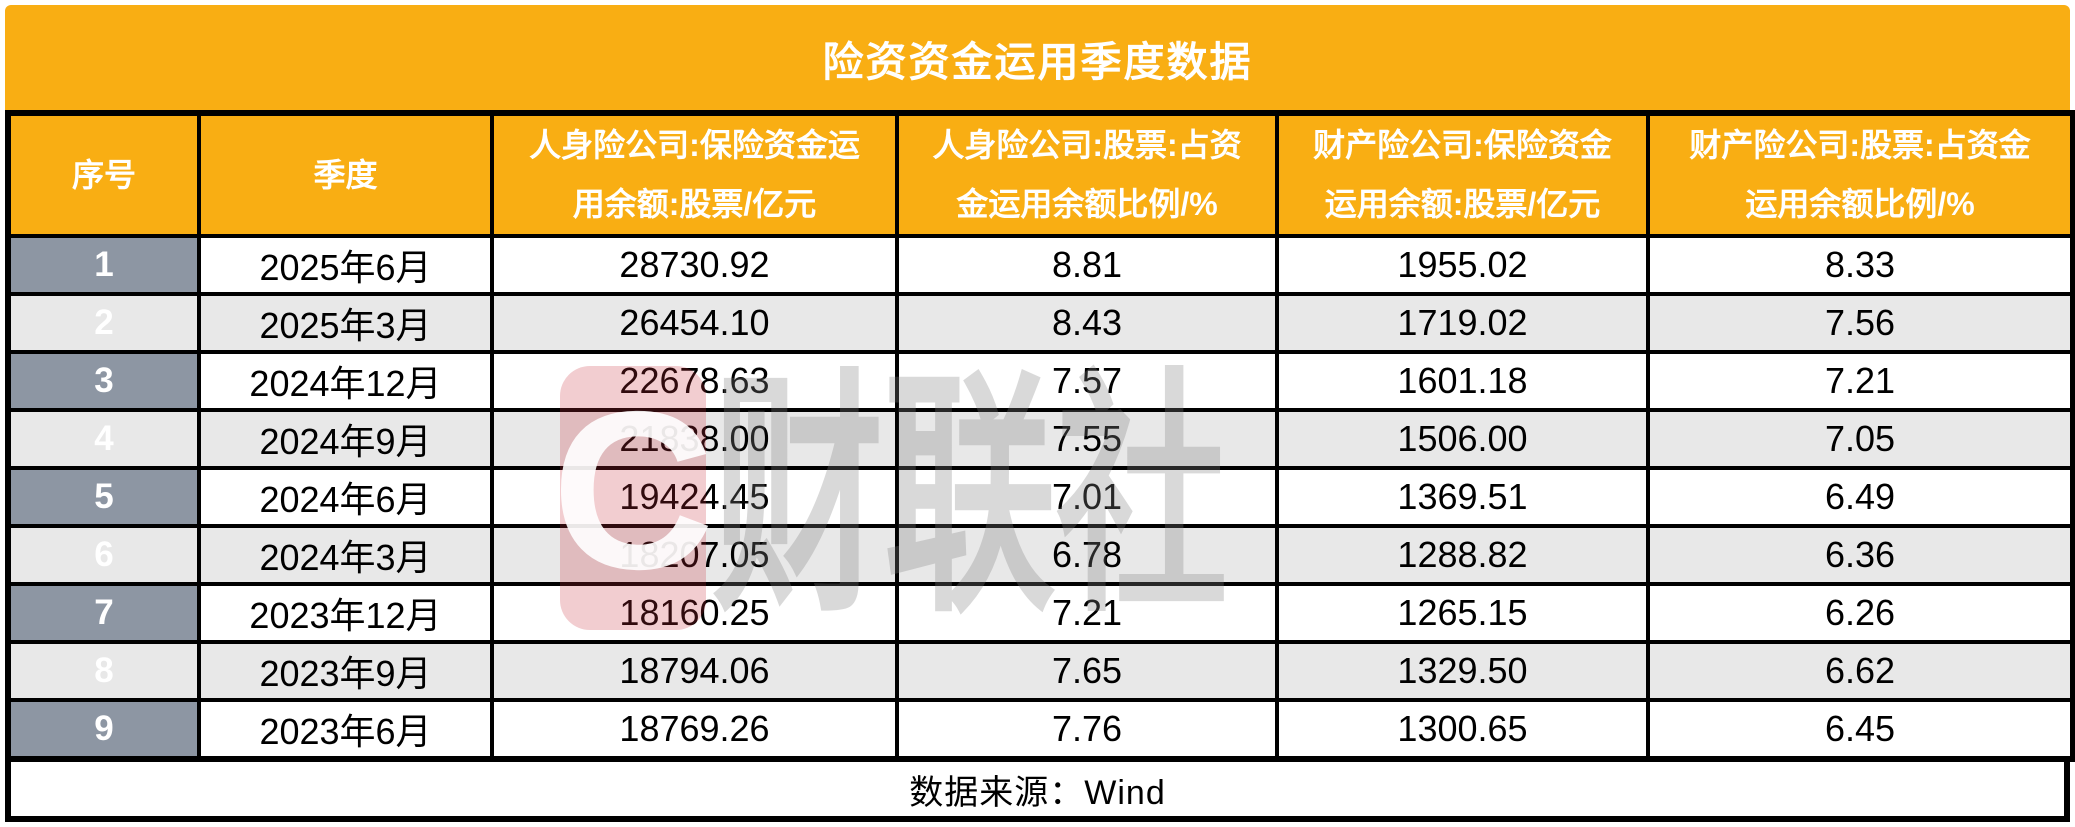  What do you see at coordinates (1087, 671) in the screenshot?
I see `life-ratio-cell: 7.65` at bounding box center [1087, 671].